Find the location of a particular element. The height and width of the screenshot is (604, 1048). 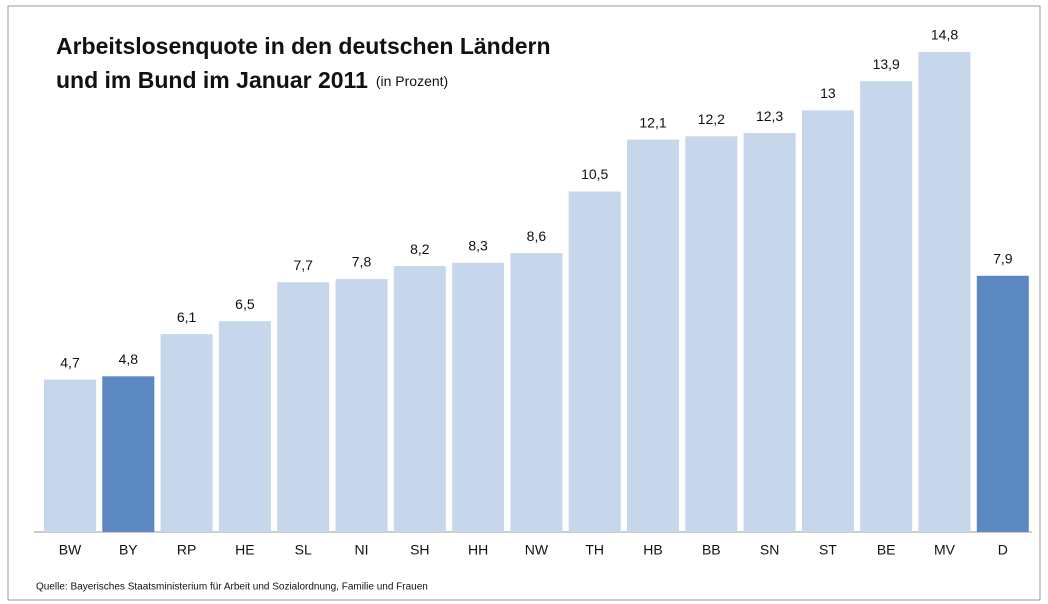

x-tick-label: D is located at coordinates (1003, 550).